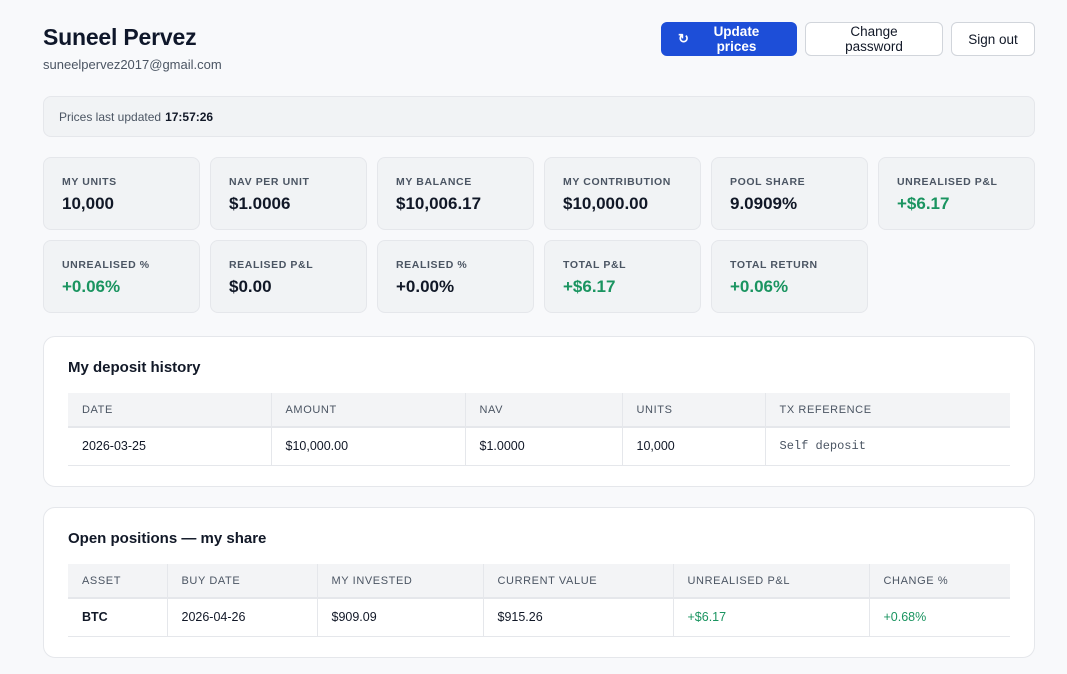 This screenshot has width=1067, height=674. I want to click on deposit-history-title: My deposit history, so click(134, 367).